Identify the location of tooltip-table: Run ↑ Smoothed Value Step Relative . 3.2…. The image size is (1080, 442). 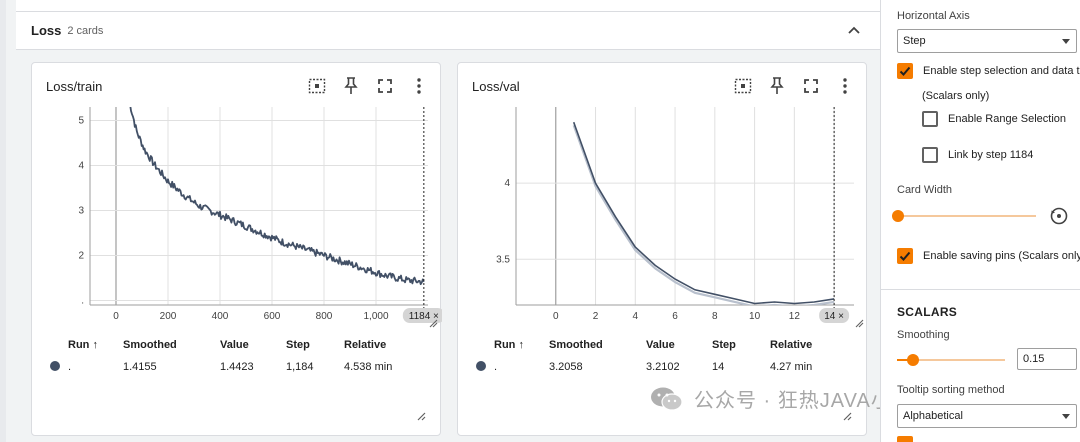
(663, 356).